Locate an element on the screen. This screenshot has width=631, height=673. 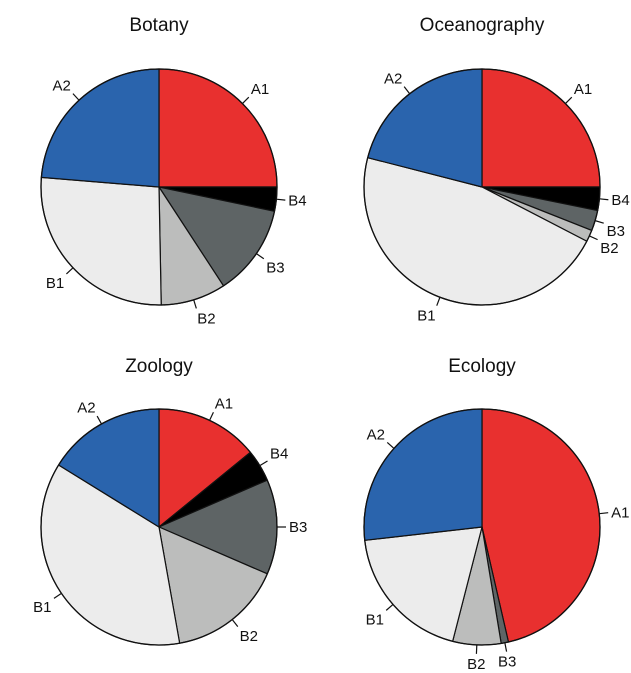
pie-title-ecology: Ecology is located at coordinates (482, 366).